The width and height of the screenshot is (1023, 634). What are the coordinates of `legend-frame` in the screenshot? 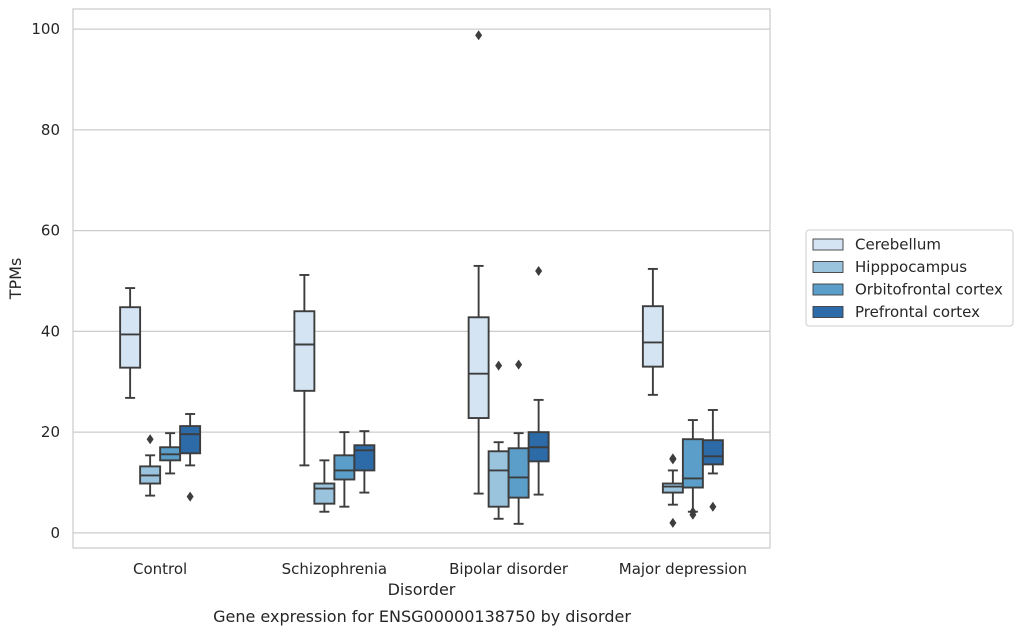 It's located at (909, 278).